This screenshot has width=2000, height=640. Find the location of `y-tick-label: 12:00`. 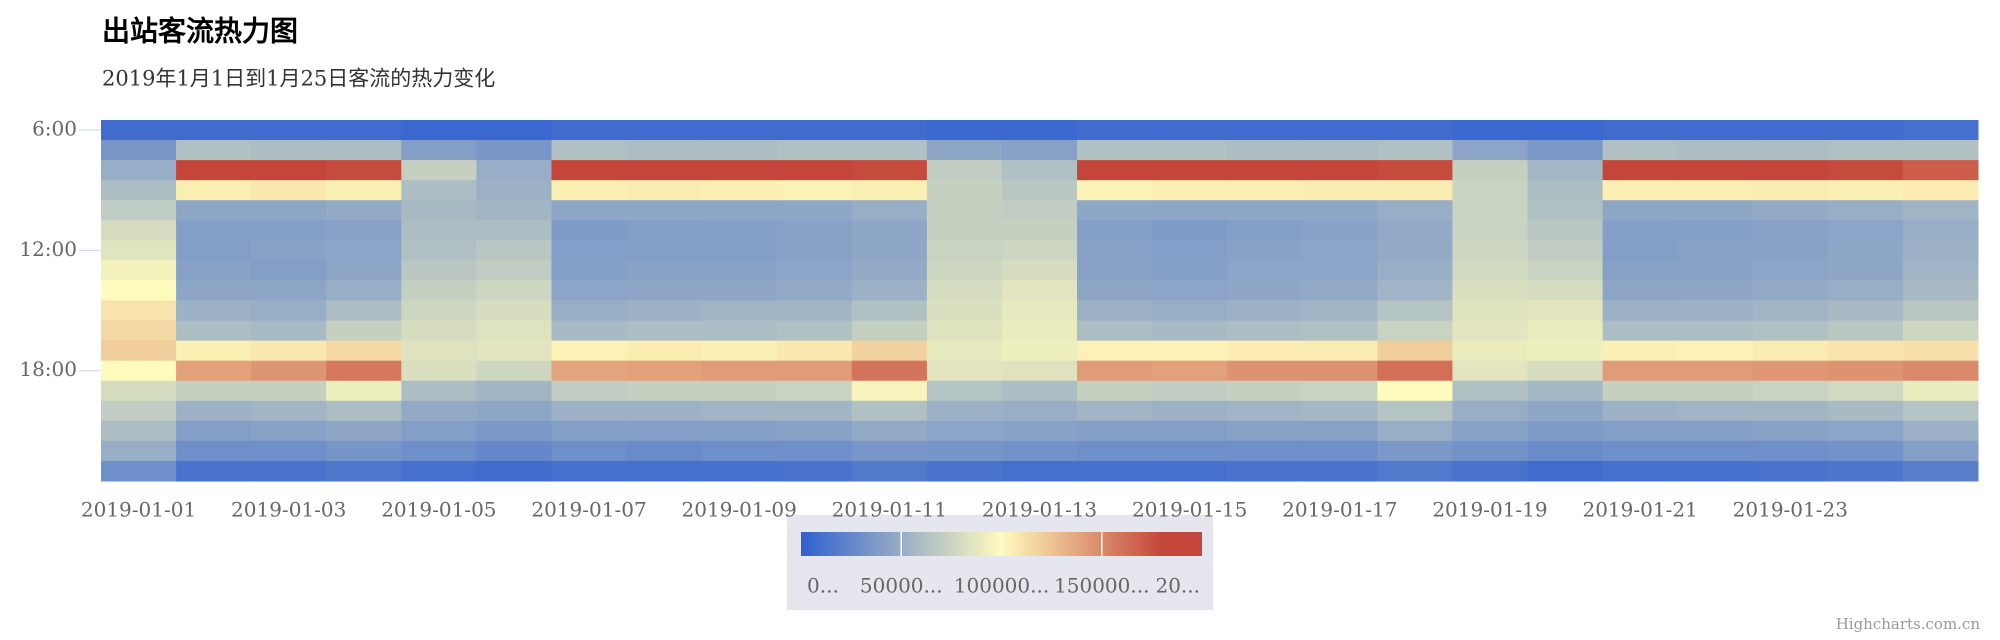

y-tick-label: 12:00 is located at coordinates (48, 249).